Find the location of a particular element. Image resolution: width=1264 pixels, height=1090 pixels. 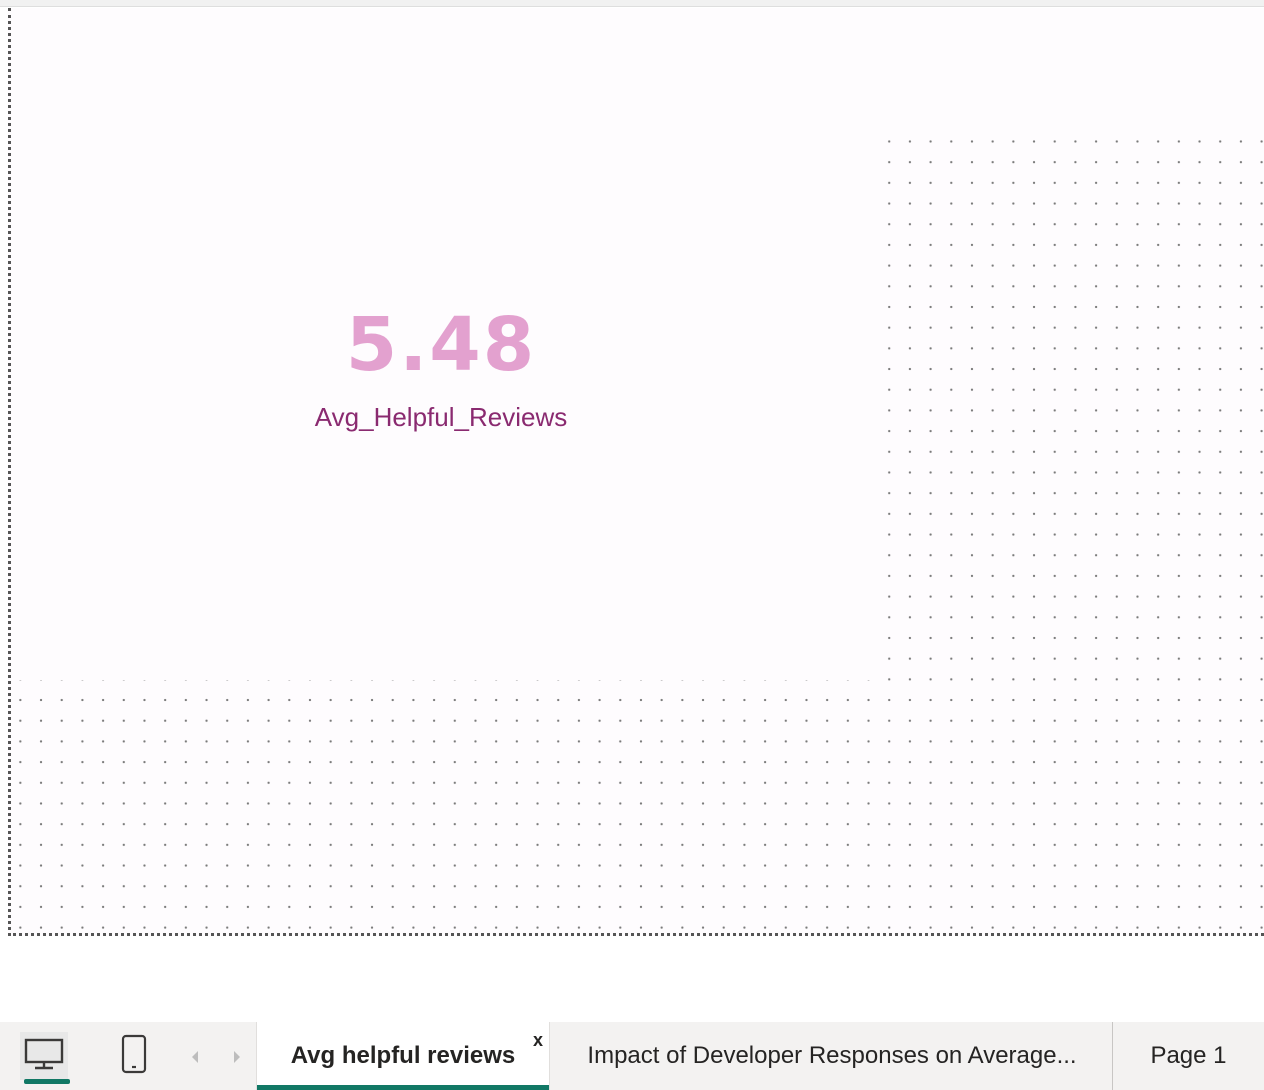

tab-label: Avg helpful reviews is located at coordinates (403, 1055).